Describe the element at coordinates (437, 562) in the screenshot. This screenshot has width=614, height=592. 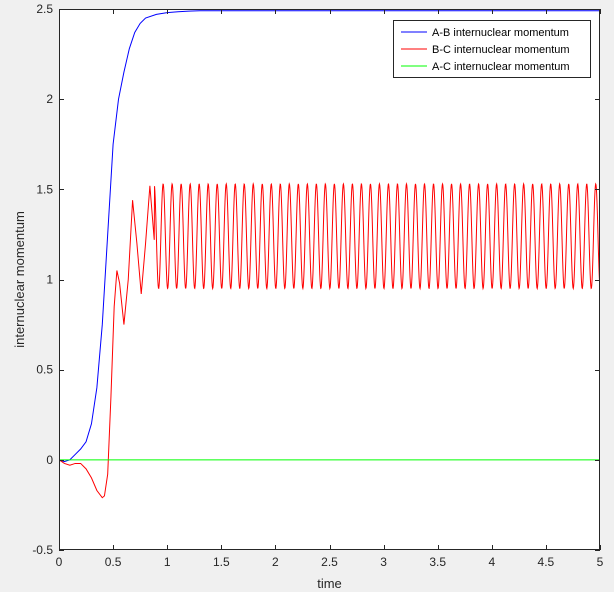
I see `x-tick-label: 3.5` at that location.